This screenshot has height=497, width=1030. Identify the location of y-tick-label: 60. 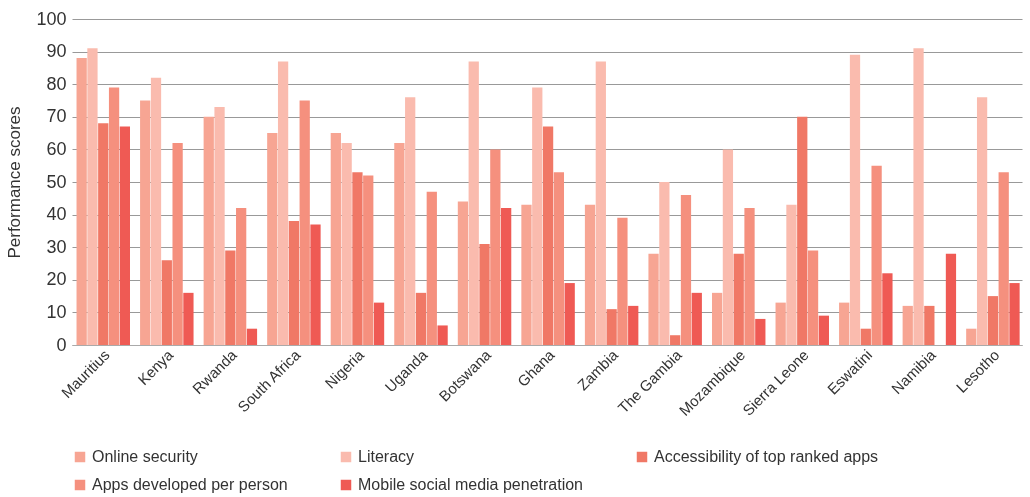
(56, 148).